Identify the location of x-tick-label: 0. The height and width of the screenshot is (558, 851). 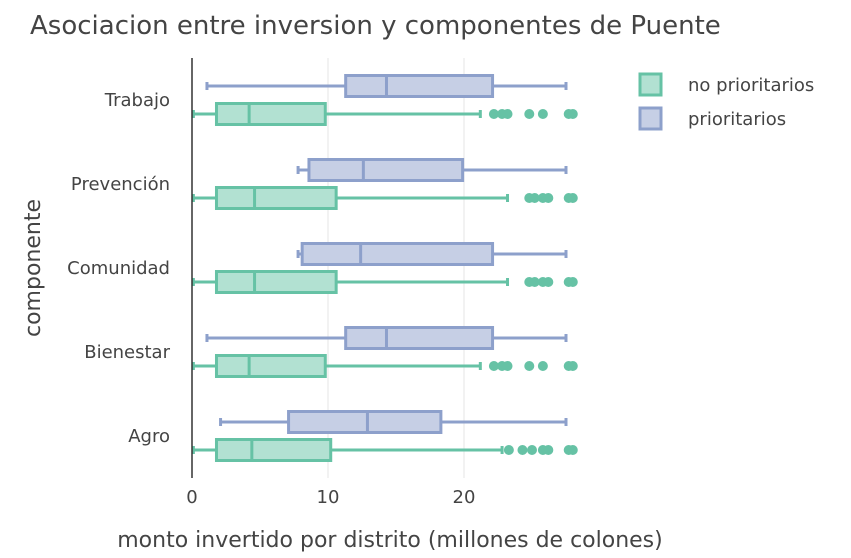
(191, 497).